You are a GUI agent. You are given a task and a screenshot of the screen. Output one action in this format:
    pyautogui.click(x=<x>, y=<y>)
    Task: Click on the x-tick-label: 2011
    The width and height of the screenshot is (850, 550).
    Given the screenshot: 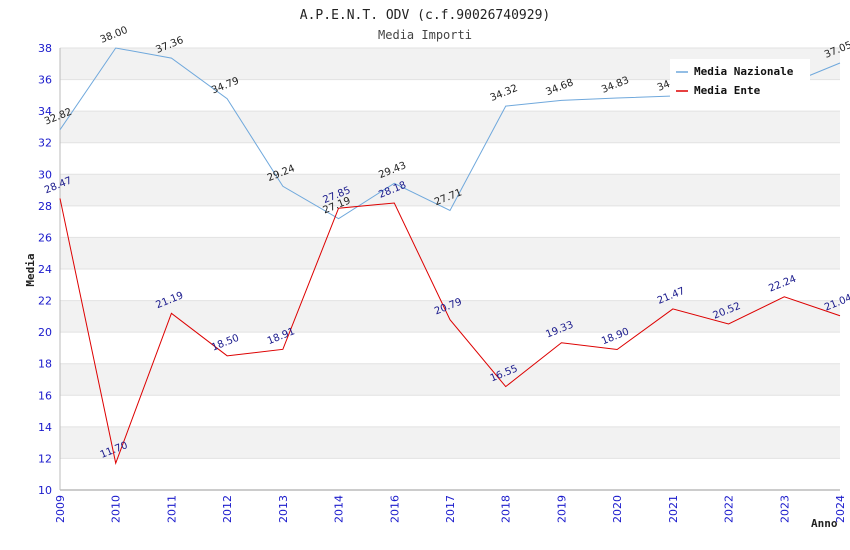 What is the action you would take?
    pyautogui.click(x=171, y=509)
    